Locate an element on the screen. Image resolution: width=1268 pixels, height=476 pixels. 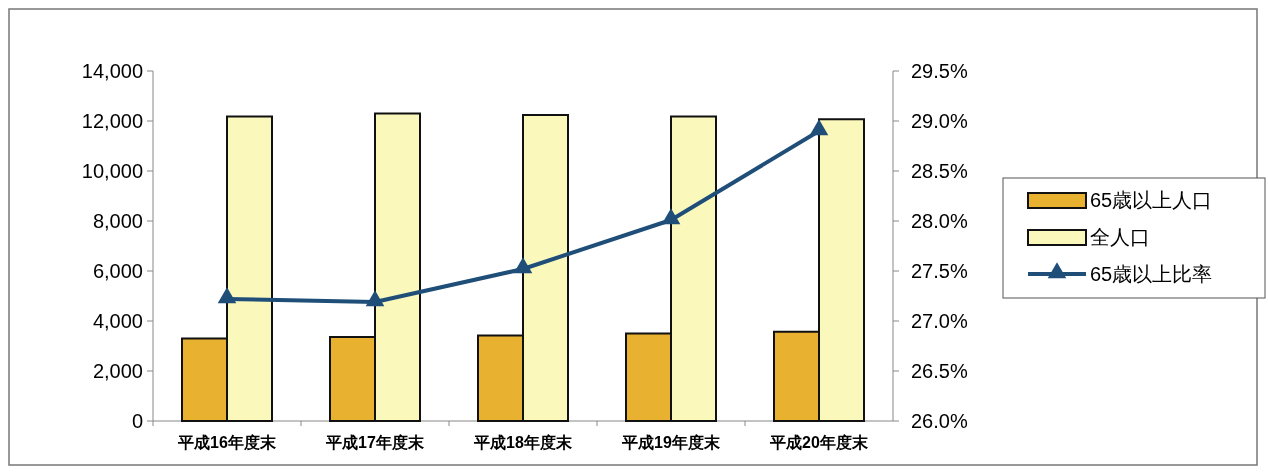
y-tick-label: 6,000 is located at coordinates (117, 271).